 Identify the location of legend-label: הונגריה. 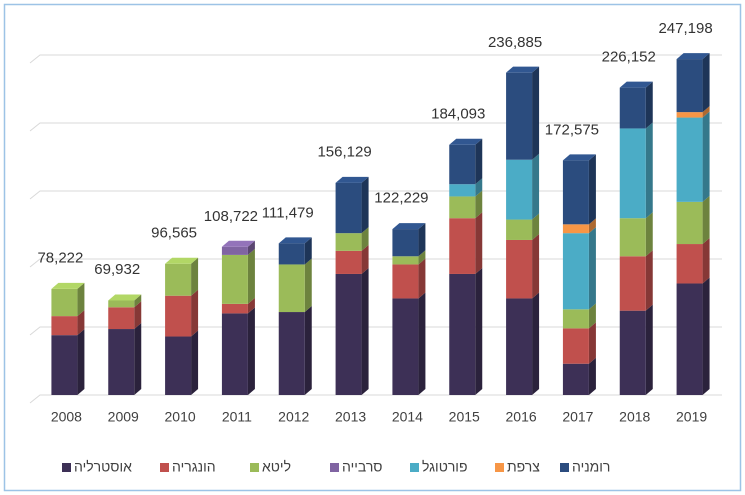
(194, 467).